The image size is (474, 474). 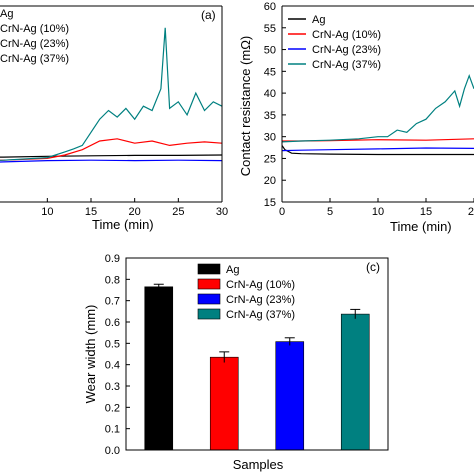 I want to click on panel-b-y-tick-label: 35, so click(x=270, y=116).